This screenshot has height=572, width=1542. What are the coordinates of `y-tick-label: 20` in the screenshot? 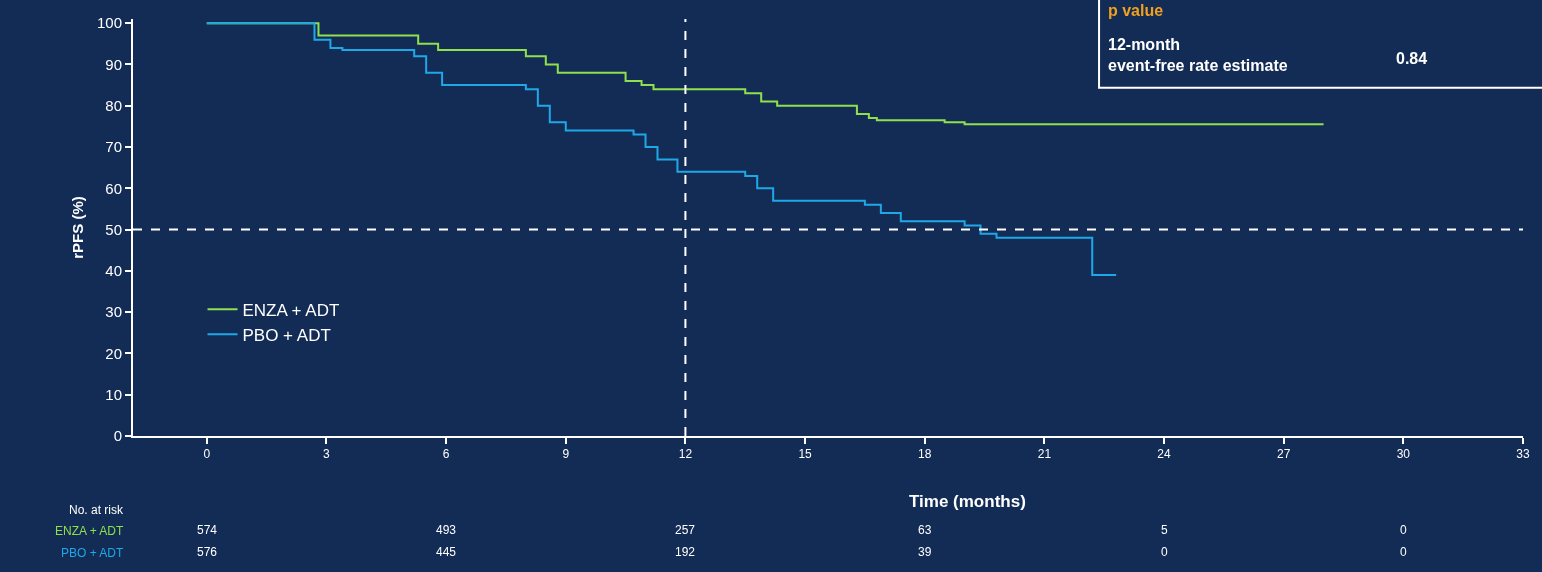 It's located at (113, 353).